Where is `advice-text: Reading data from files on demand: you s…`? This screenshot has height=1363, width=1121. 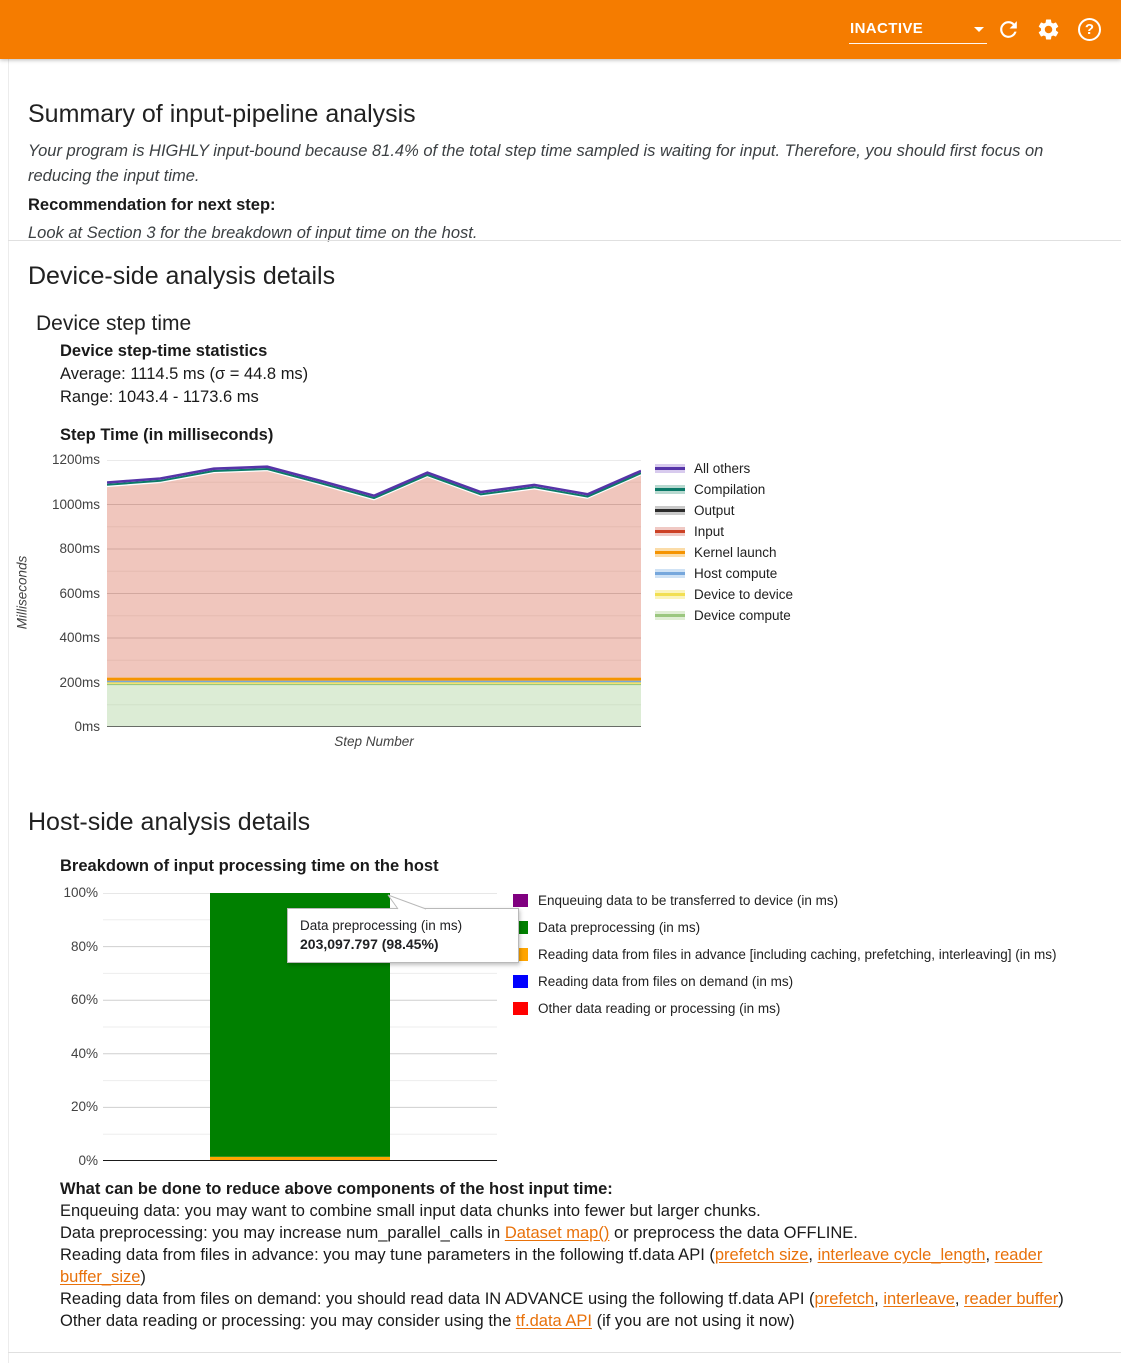 advice-text: Reading data from files on demand: you s… is located at coordinates (437, 1299).